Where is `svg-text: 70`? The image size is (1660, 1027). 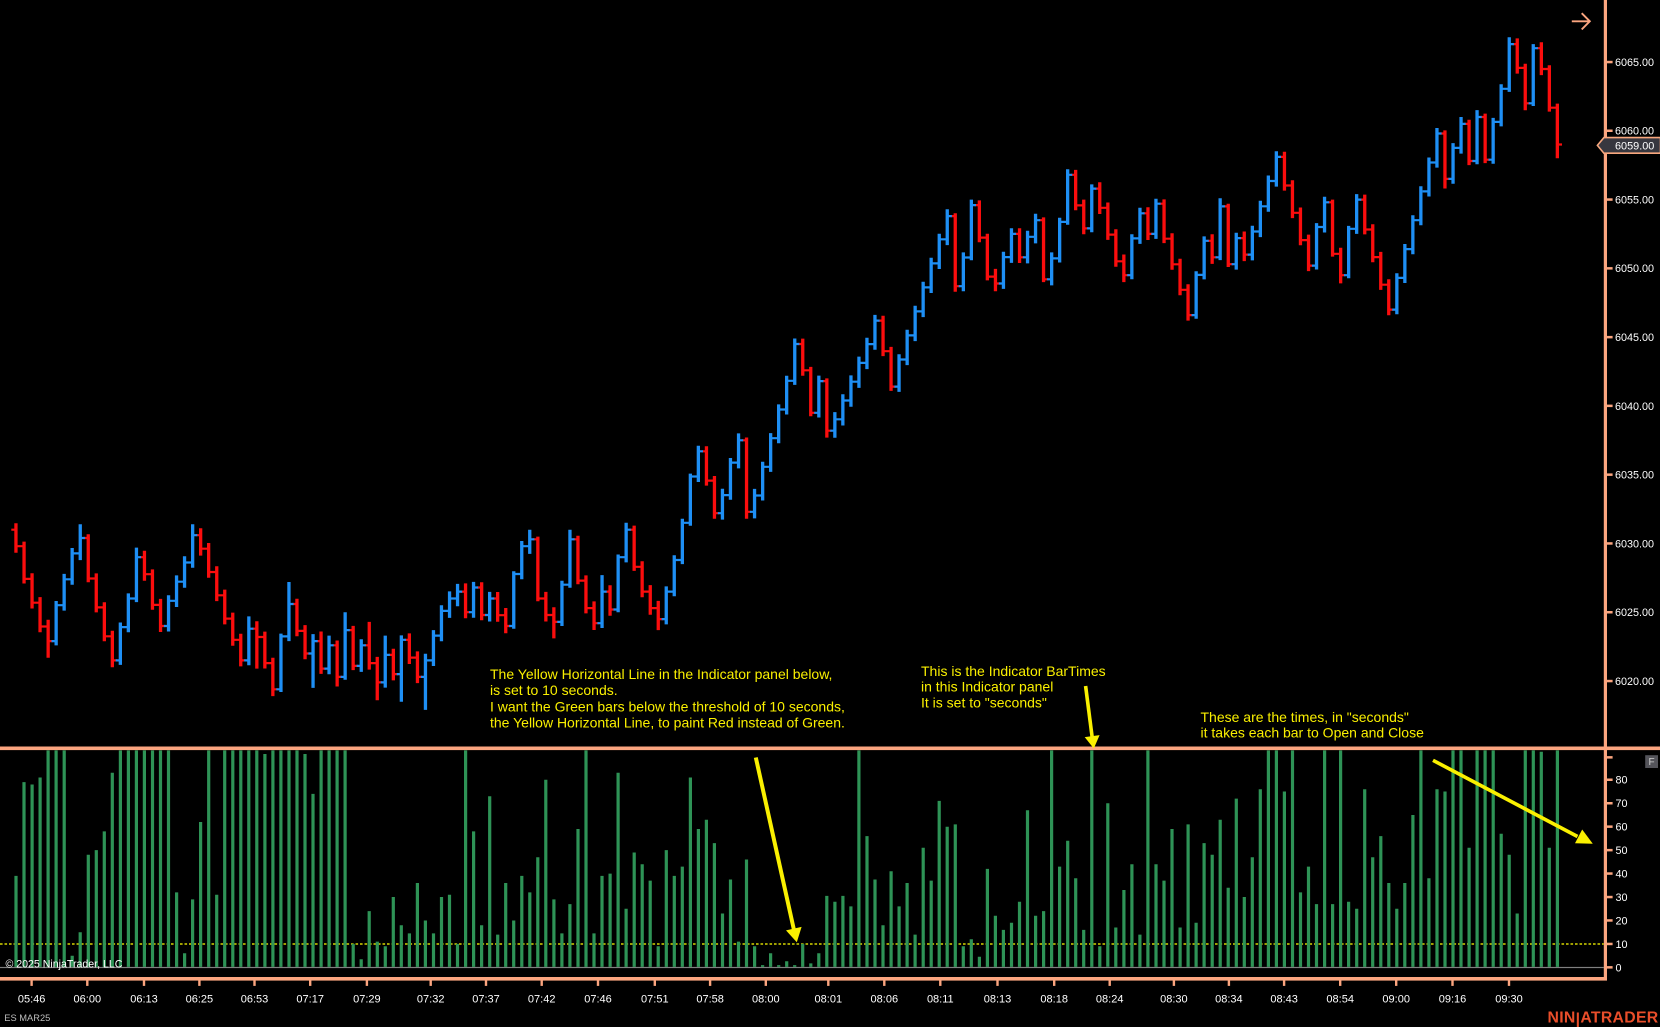 svg-text: 70 is located at coordinates (1622, 804).